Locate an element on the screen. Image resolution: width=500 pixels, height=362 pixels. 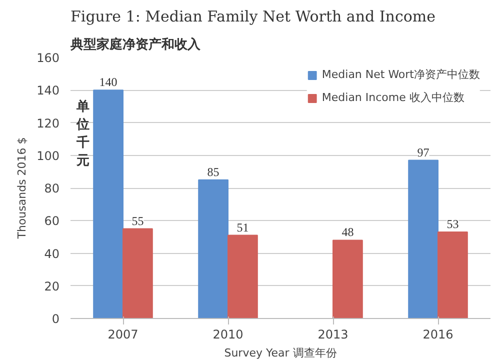
y-tick-label: 40 is located at coordinates (52, 253).